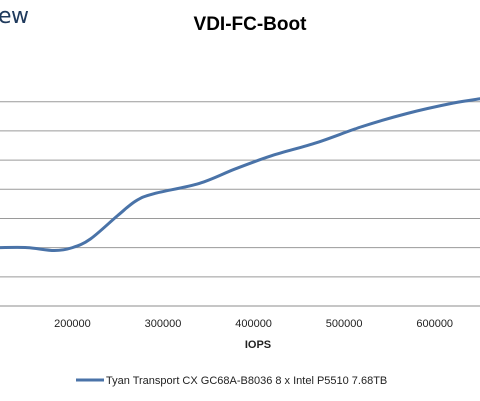  I want to click on x-tick-label: 500000, so click(344, 324).